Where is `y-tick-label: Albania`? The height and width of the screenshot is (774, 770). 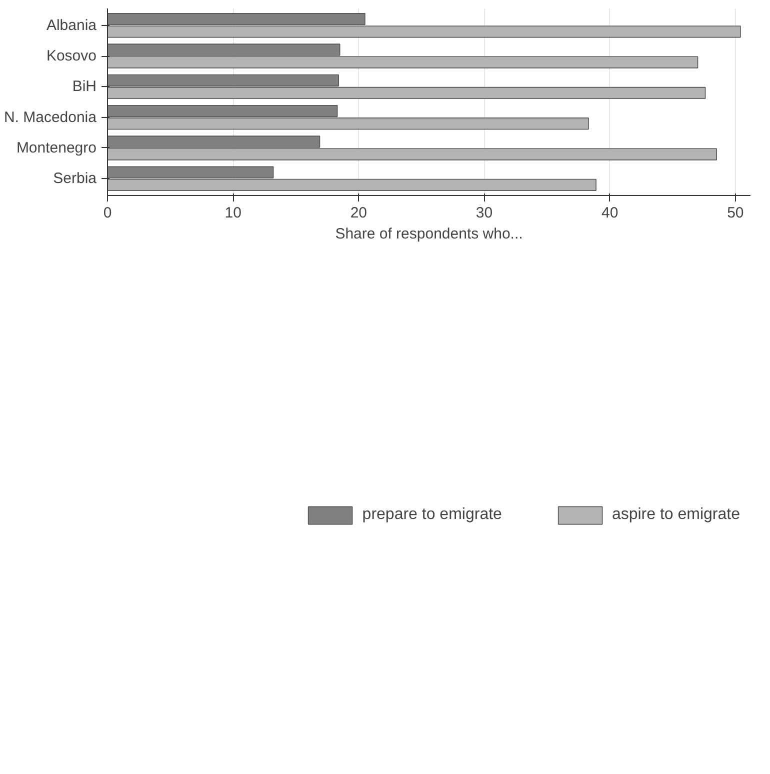 y-tick-label: Albania is located at coordinates (72, 25).